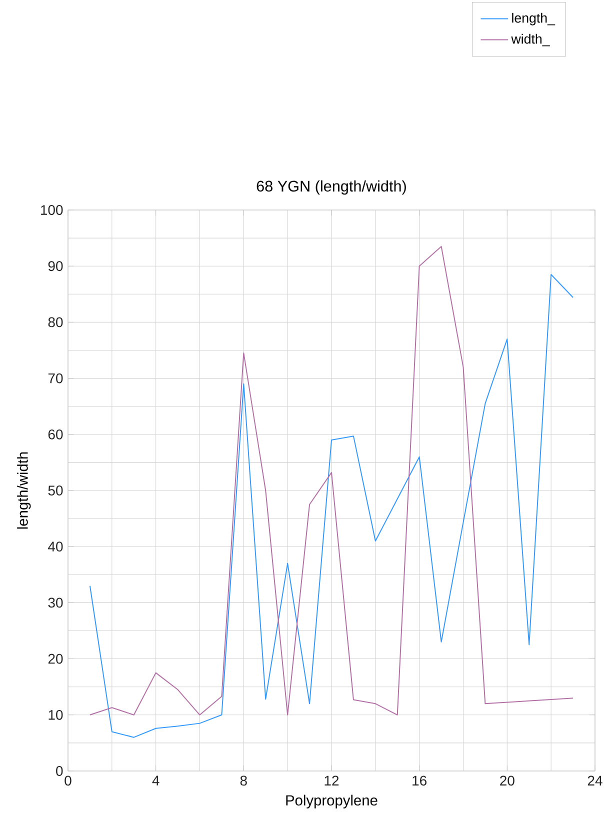  I want to click on y-tick-label: 50, so click(55, 491).